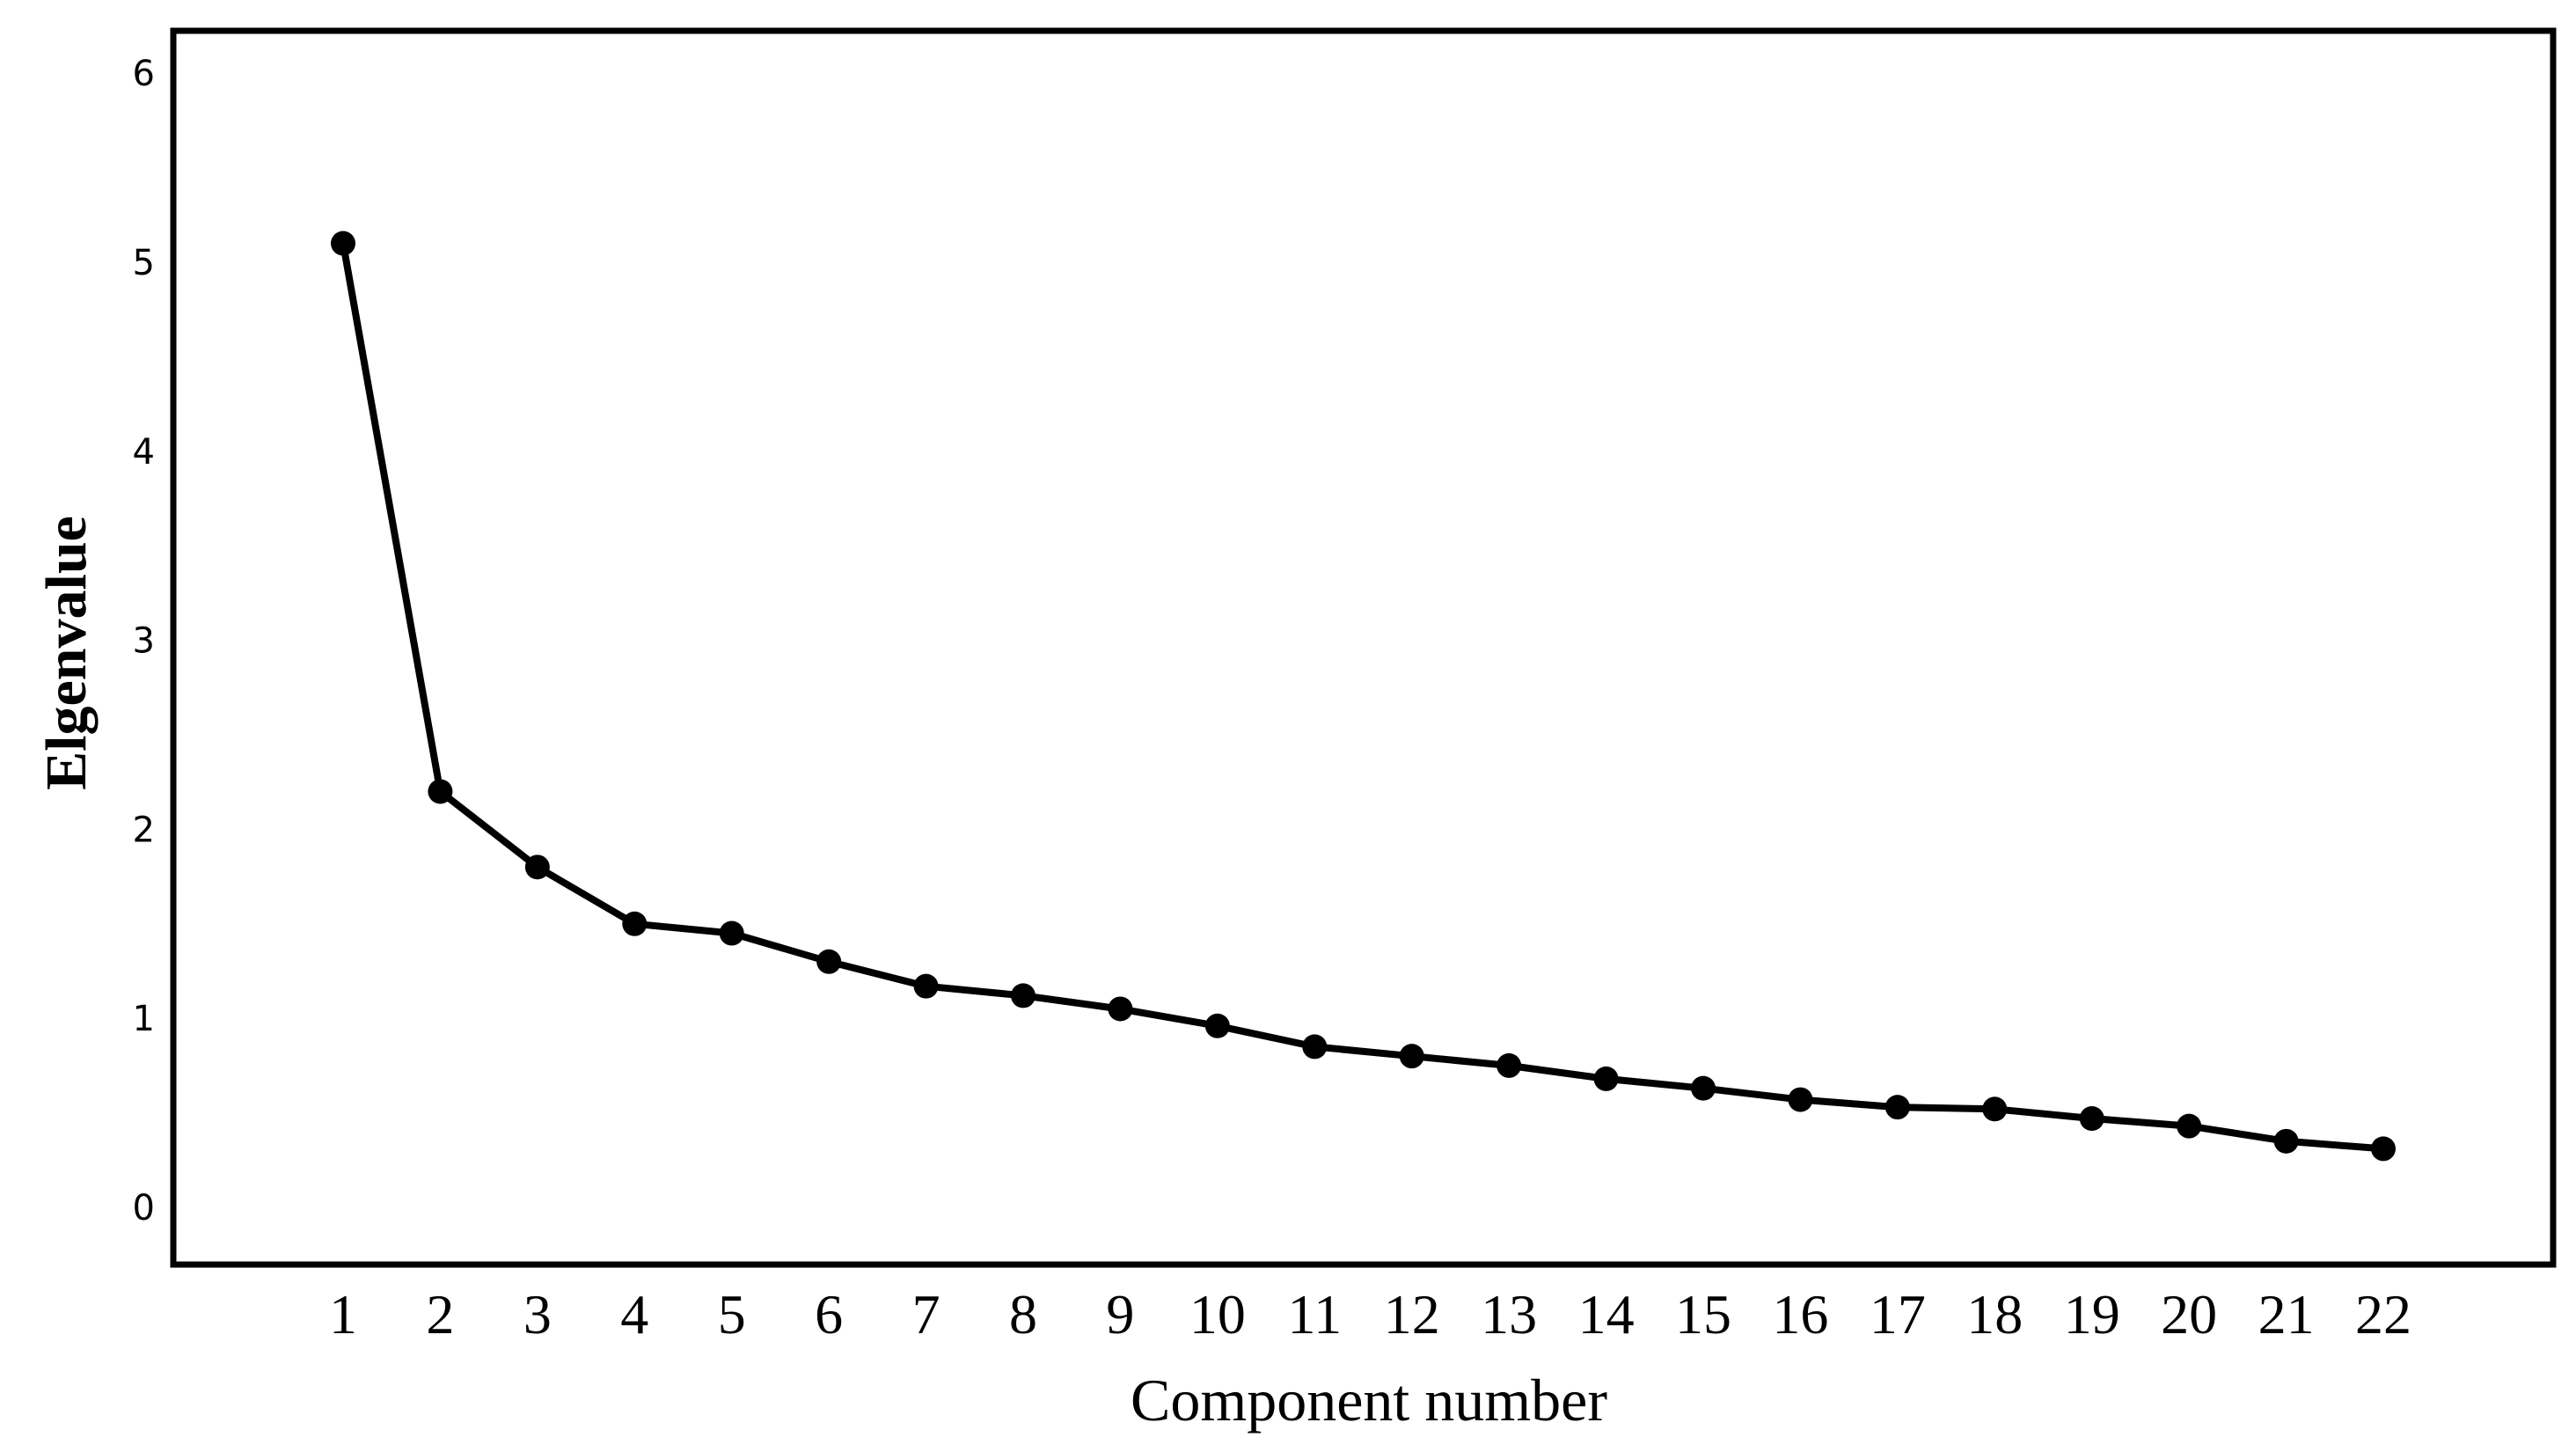 The image size is (2576, 1452). Describe the element at coordinates (634, 1315) in the screenshot. I see `x-tick-label: 4` at that location.